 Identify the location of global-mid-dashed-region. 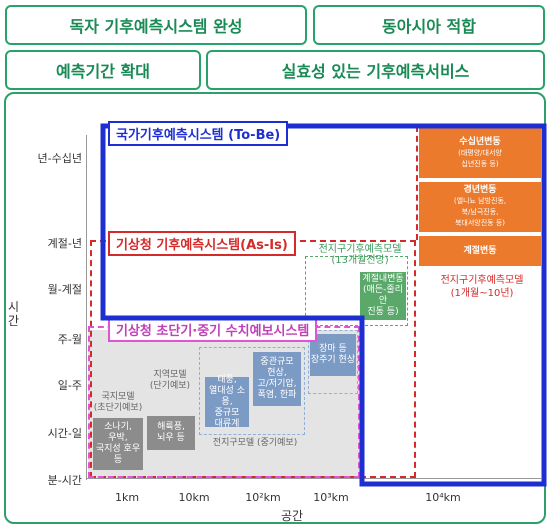
(252, 391).